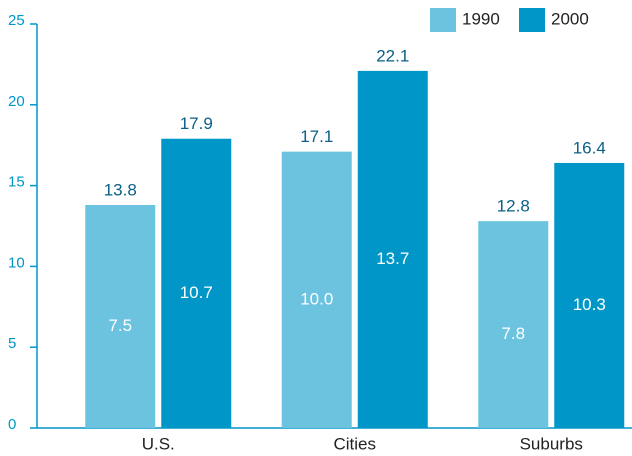  What do you see at coordinates (16, 101) in the screenshot?
I see `y-tick-label: 20` at bounding box center [16, 101].